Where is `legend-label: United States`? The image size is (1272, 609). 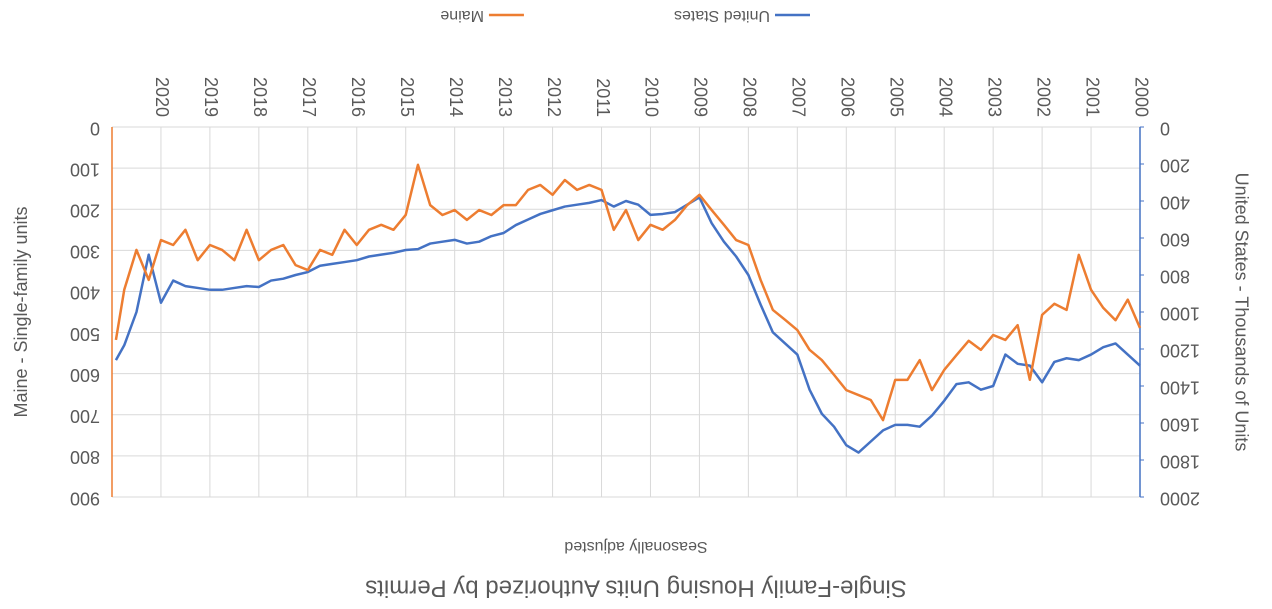
legend-label: United States is located at coordinates (722, 15).